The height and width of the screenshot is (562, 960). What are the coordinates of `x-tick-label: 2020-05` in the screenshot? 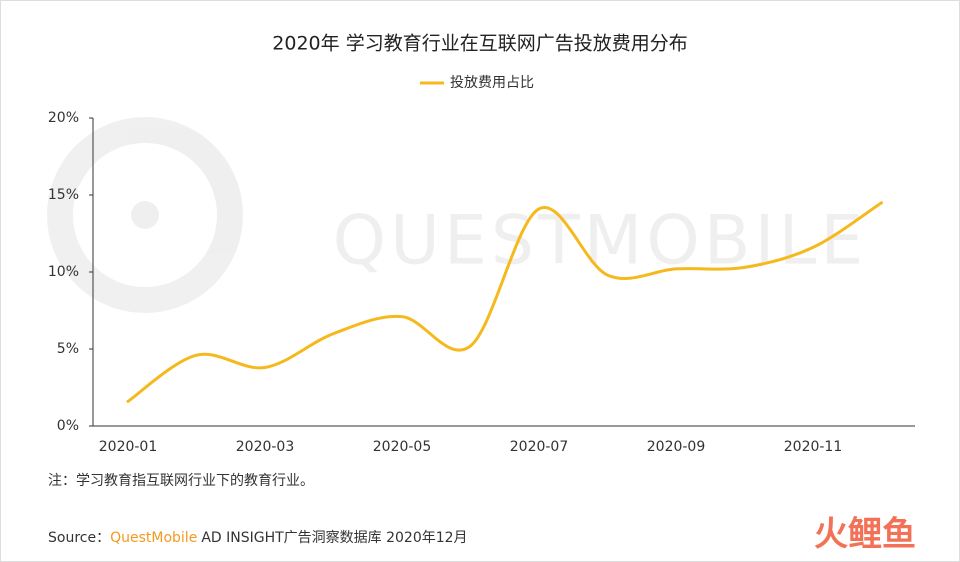 It's located at (402, 447).